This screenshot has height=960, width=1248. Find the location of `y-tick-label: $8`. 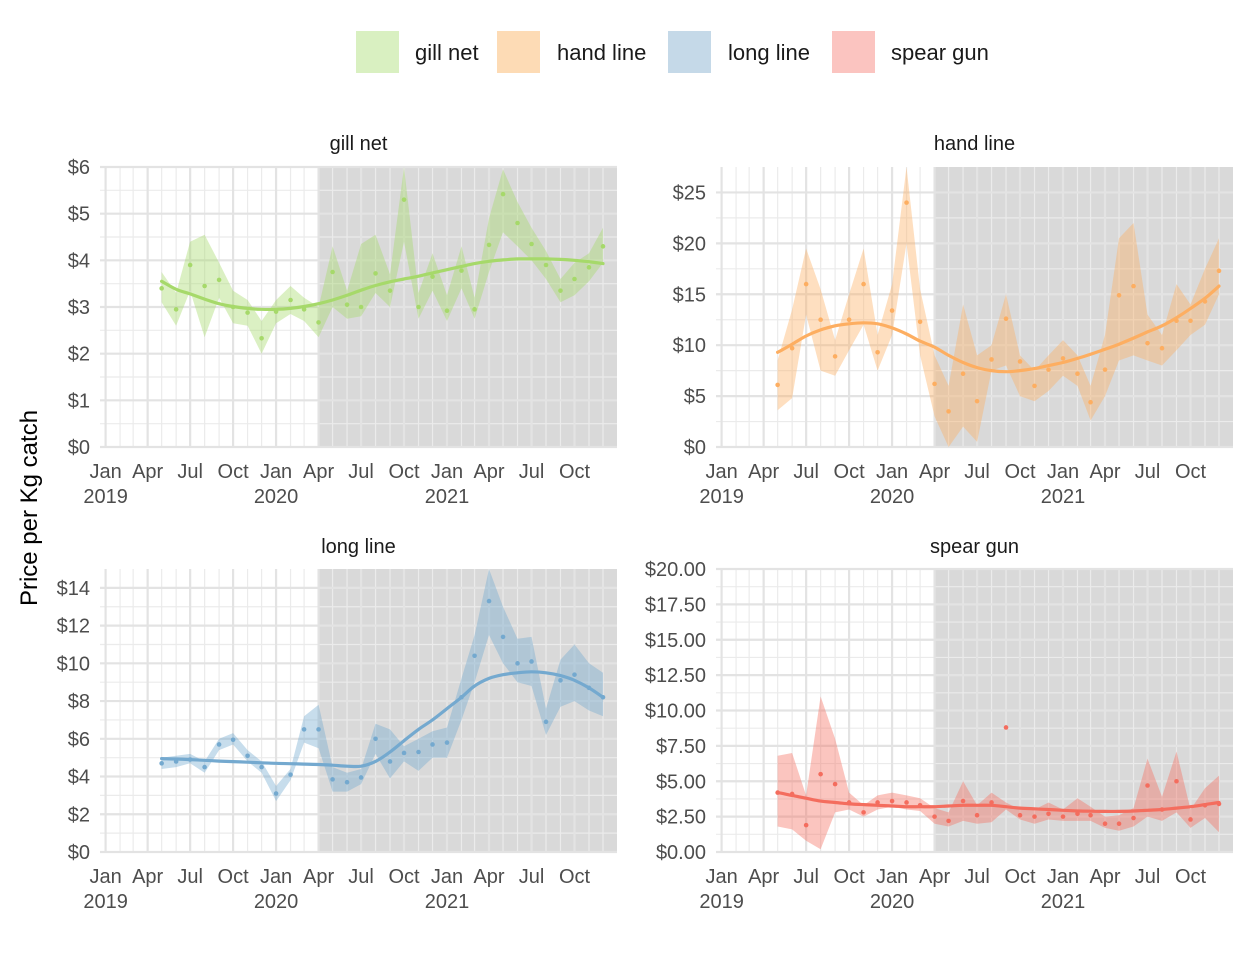

y-tick-label: $8 is located at coordinates (79, 702).